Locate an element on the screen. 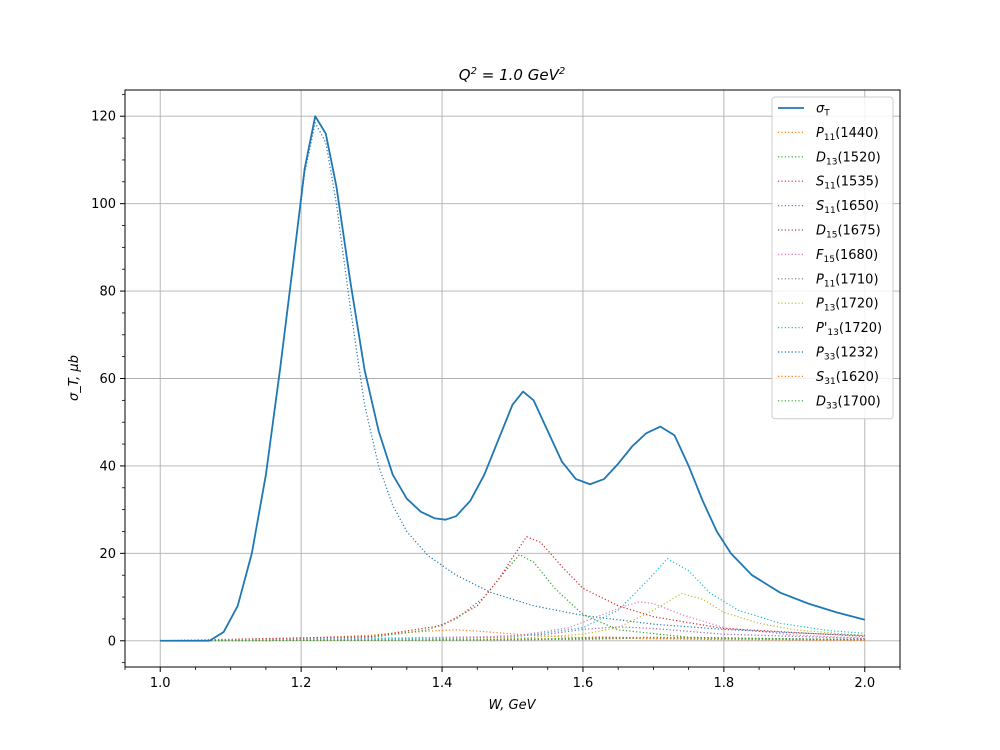  y-tick-label: 40 is located at coordinates (107, 466).